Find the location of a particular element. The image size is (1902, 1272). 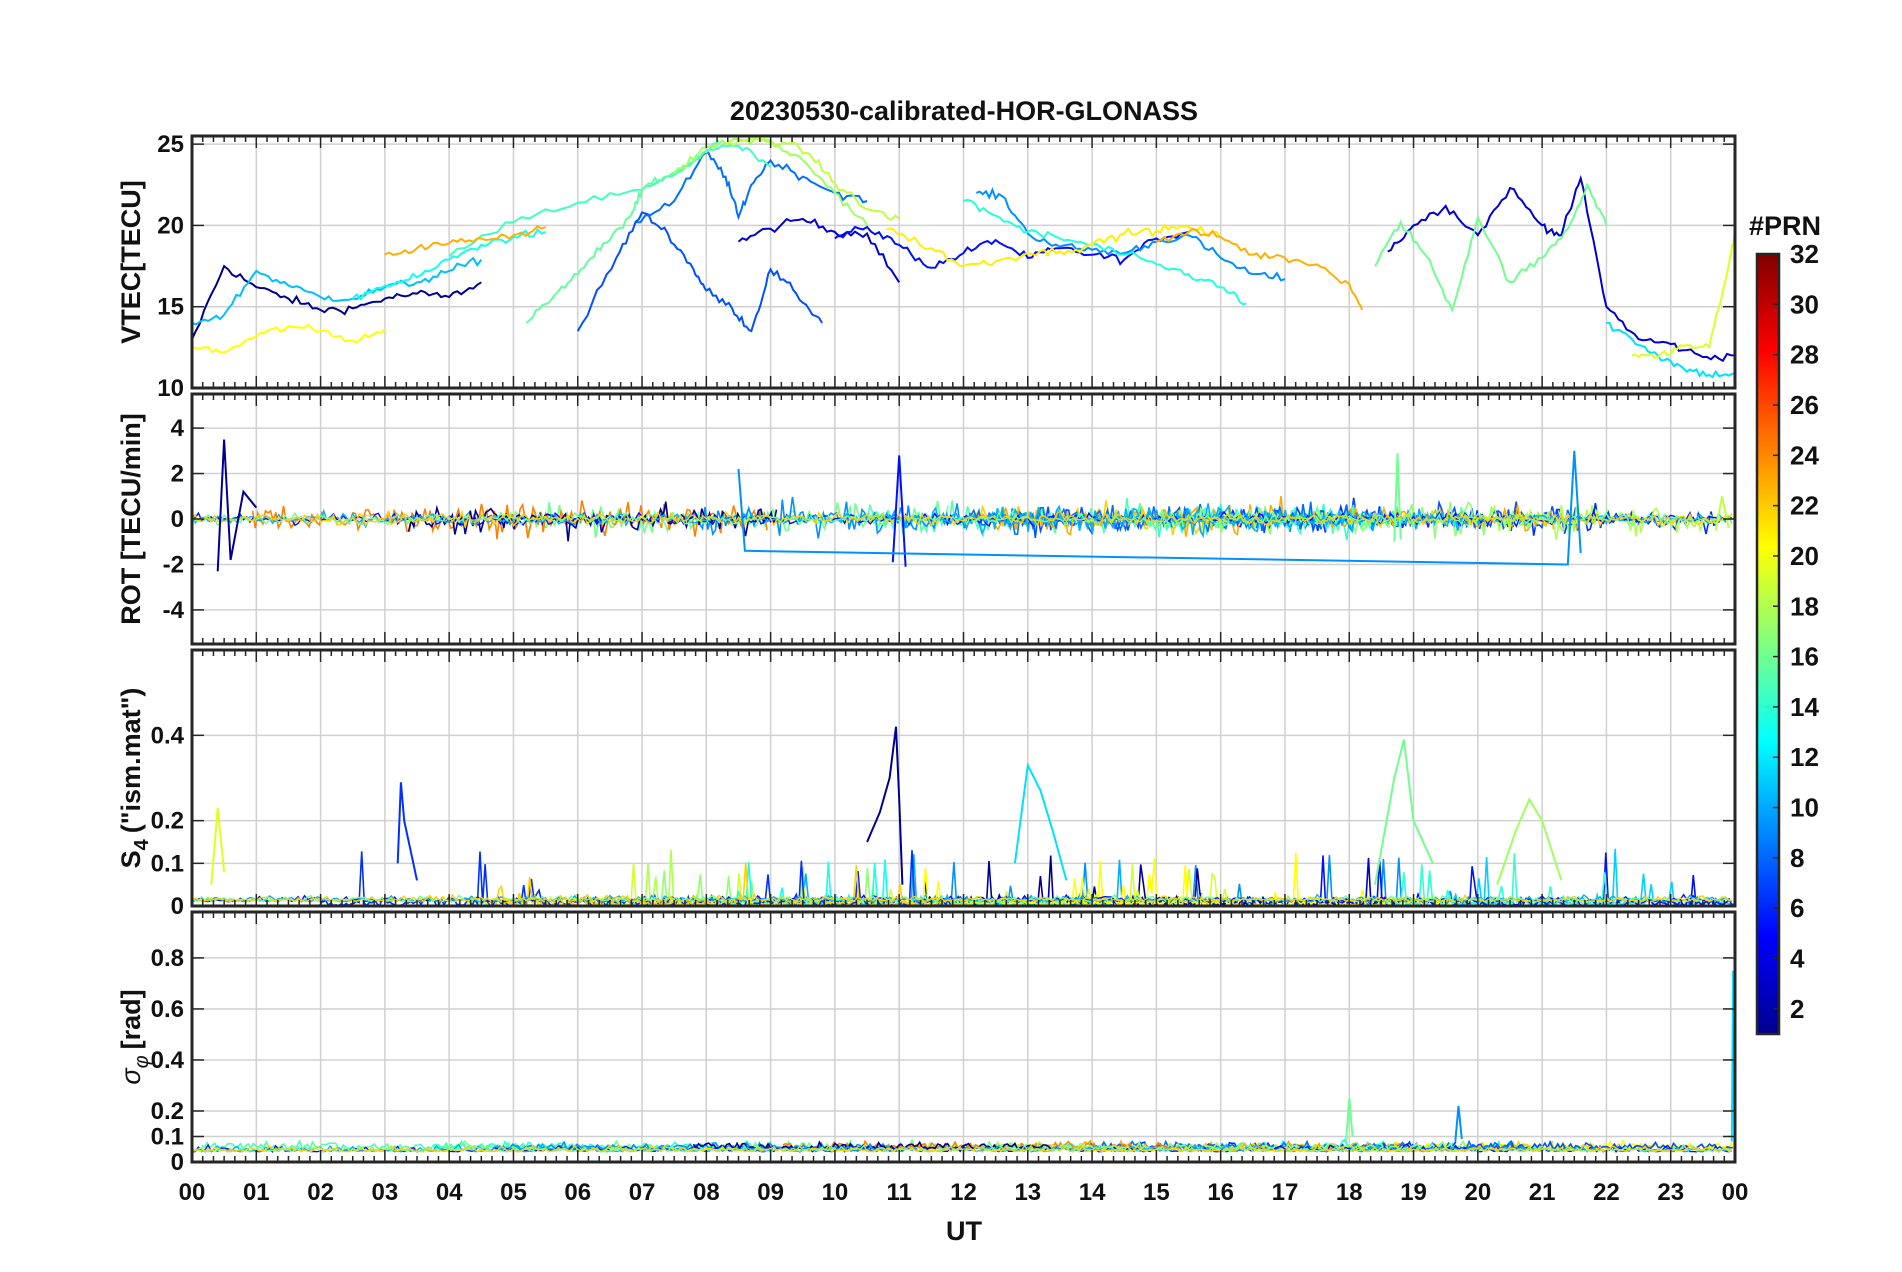

y-tick-label: -2 is located at coordinates (173, 564).